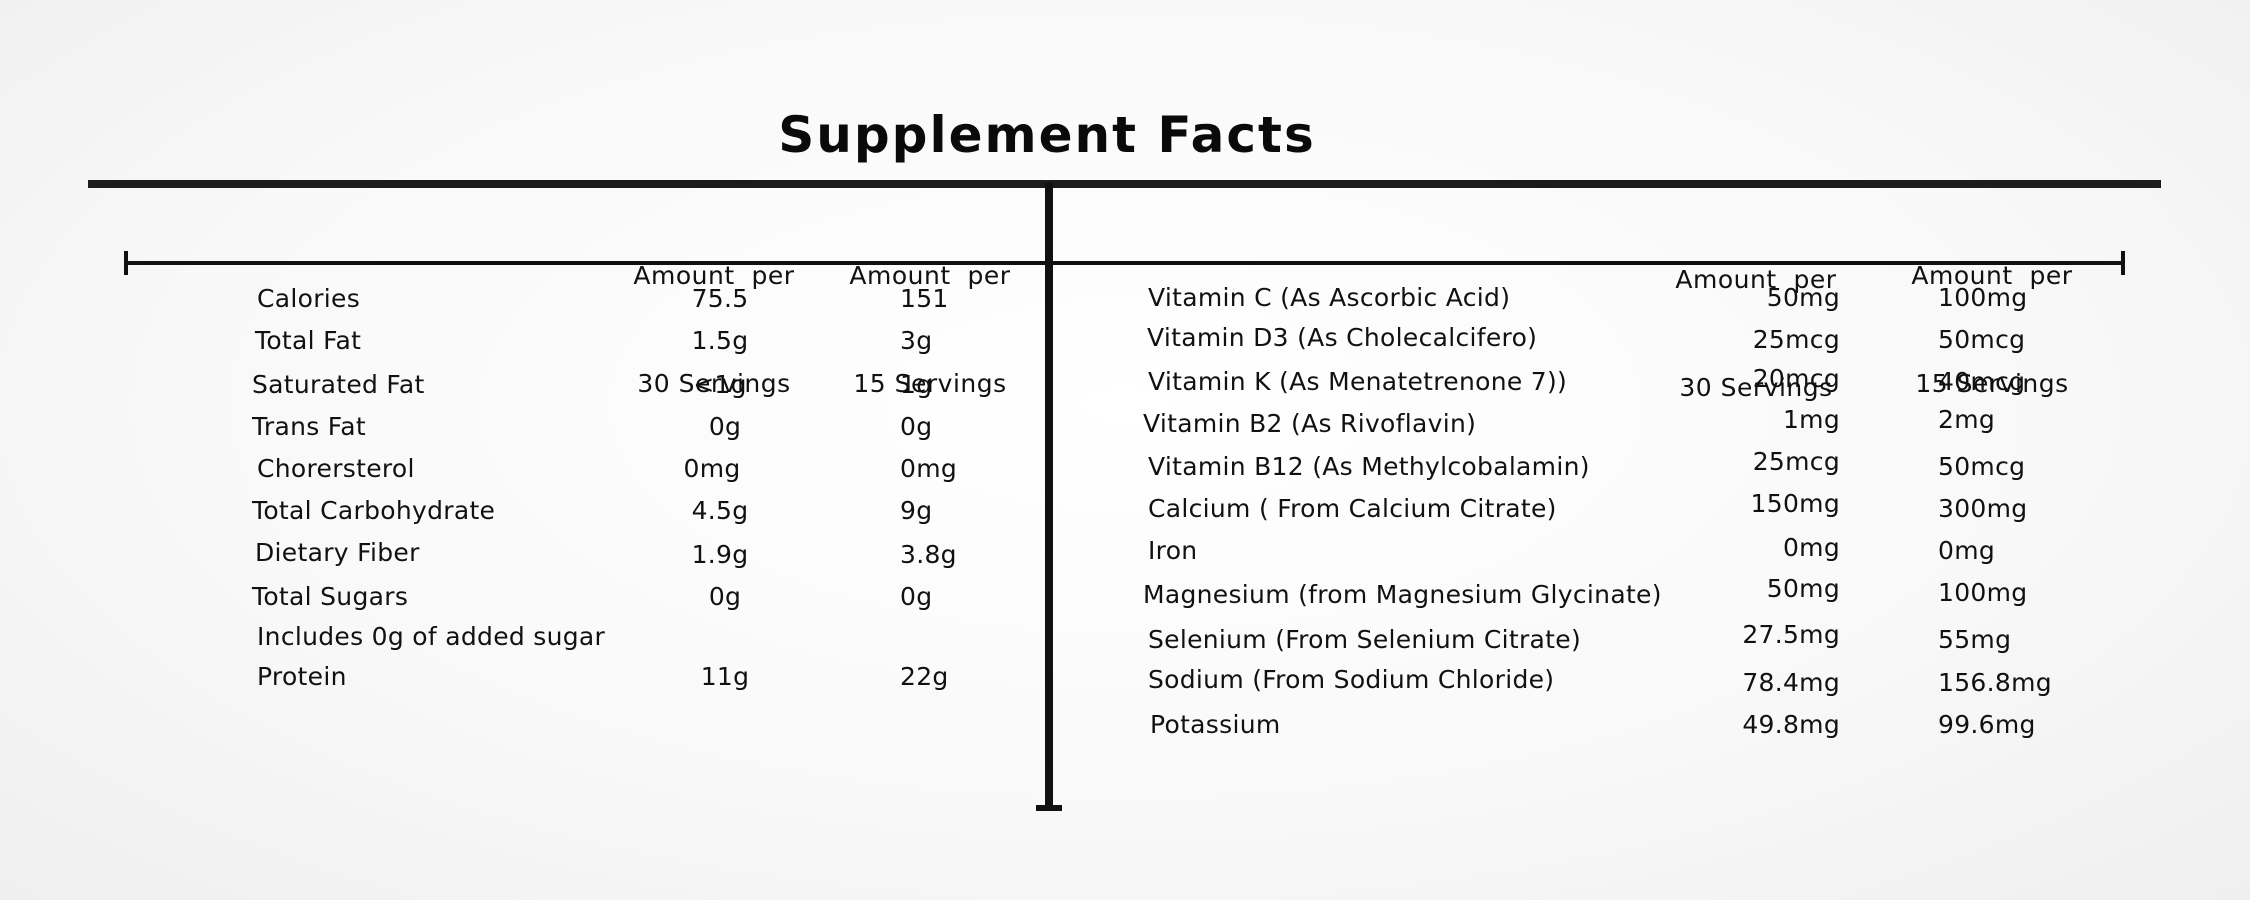 Image resolution: width=2250 pixels, height=900 pixels. Describe the element at coordinates (1329, 297) in the screenshot. I see `nutrient-name: Vitamin C (As Ascorbic Acid)` at that location.